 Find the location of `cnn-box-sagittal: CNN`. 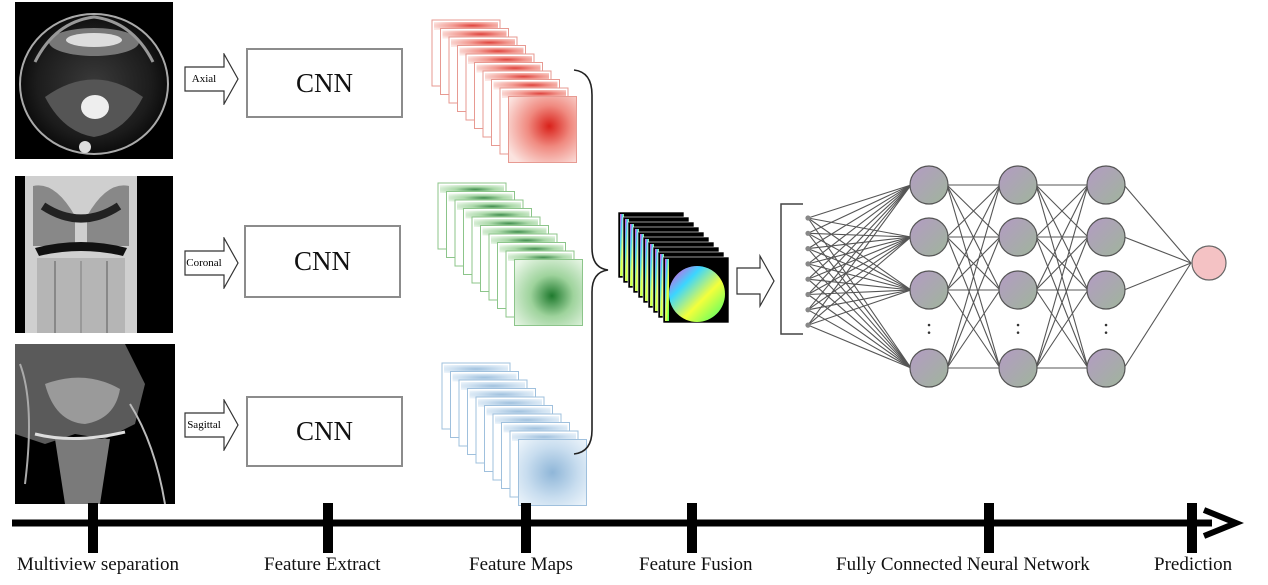

cnn-box-sagittal: CNN is located at coordinates (324, 431).